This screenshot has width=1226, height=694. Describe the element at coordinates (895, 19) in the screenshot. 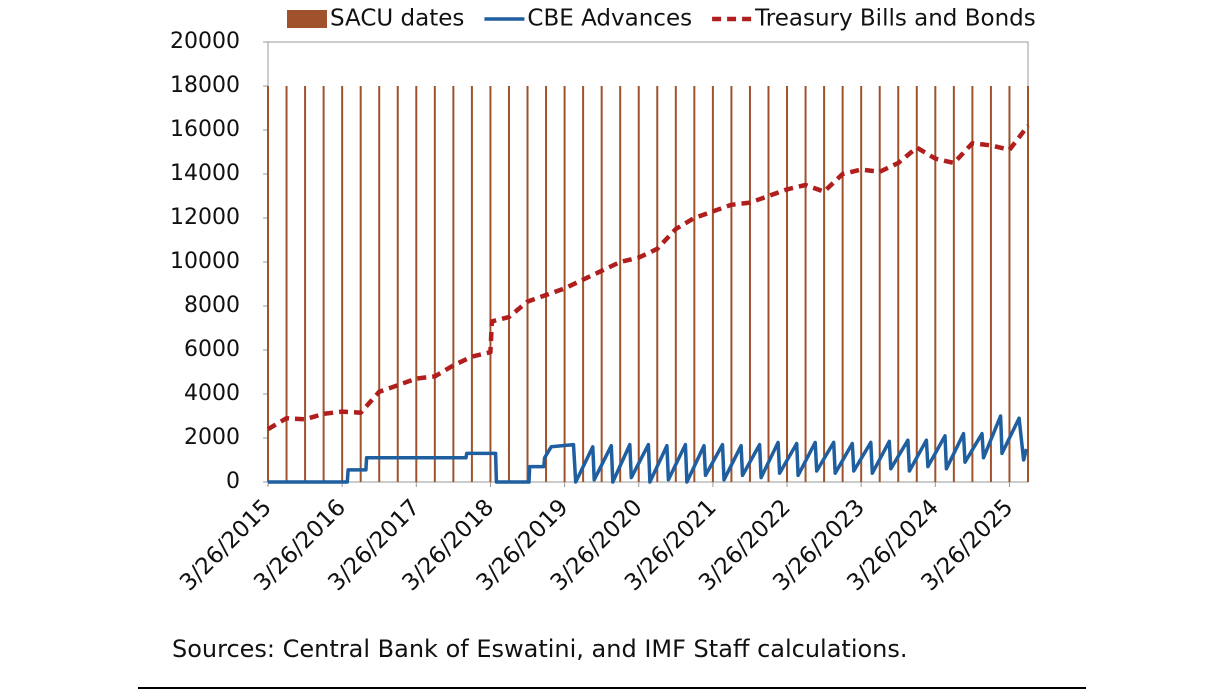

I see `legend-label: Treasury Bills and Bonds` at that location.